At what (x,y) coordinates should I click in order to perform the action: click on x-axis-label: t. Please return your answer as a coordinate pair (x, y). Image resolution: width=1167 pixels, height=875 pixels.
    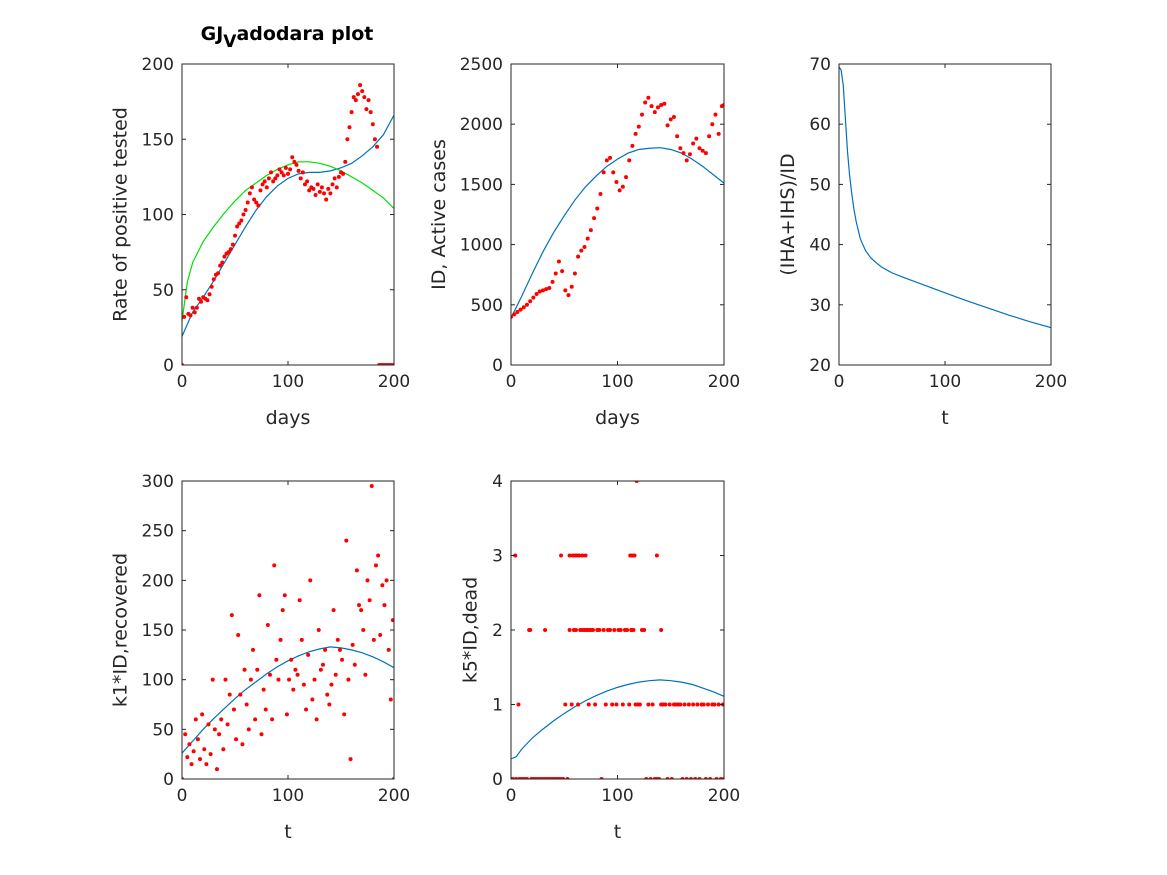
    Looking at the image, I should click on (944, 418).